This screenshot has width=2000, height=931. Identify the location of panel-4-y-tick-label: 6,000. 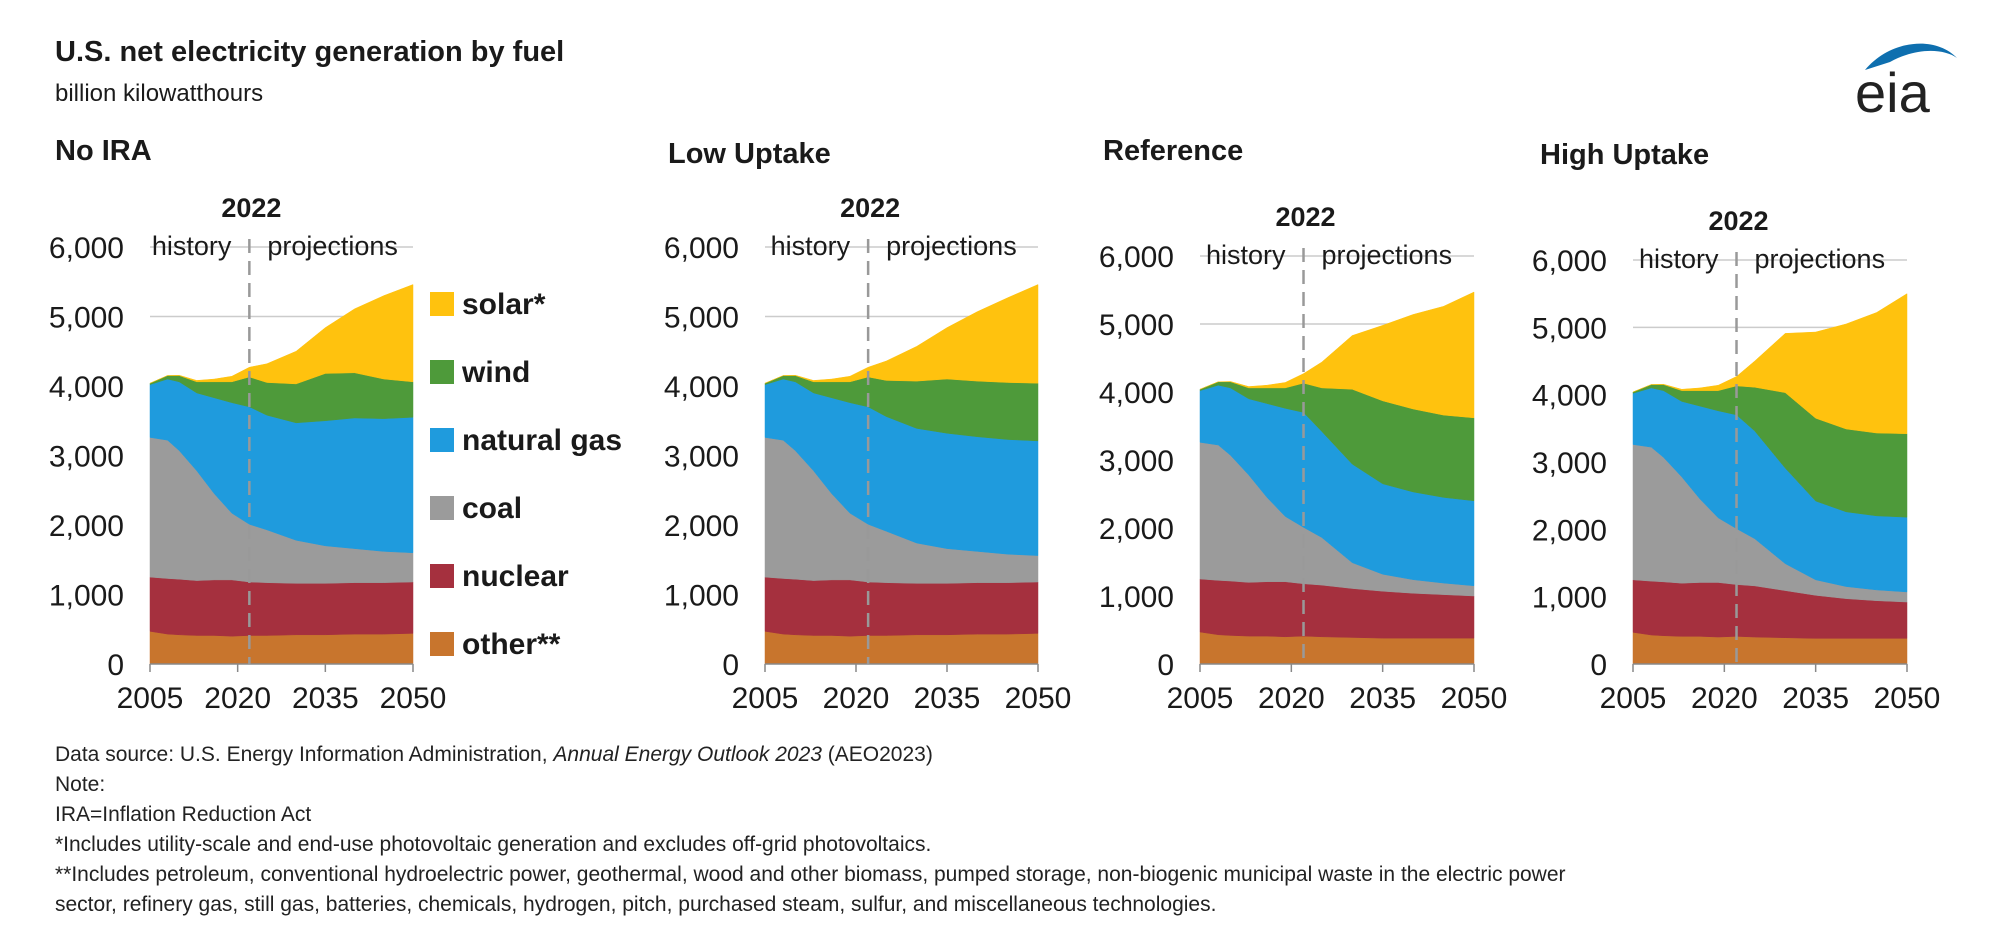
(1569, 261).